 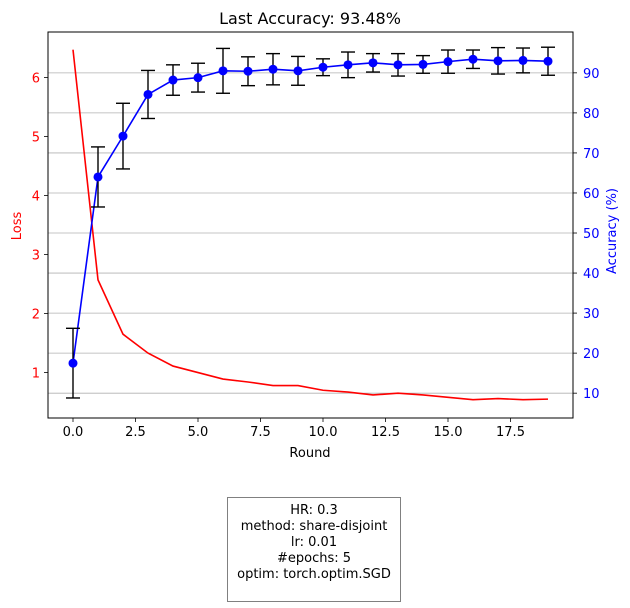 I want to click on x-tick-label: 12.5, so click(x=385, y=432).